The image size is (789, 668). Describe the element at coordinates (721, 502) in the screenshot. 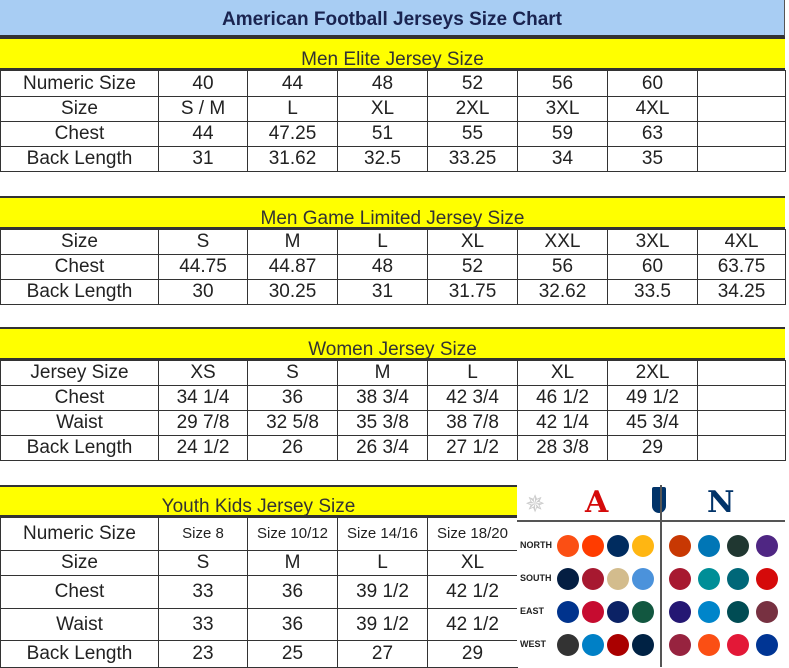

I see `nfc-logo: N` at that location.